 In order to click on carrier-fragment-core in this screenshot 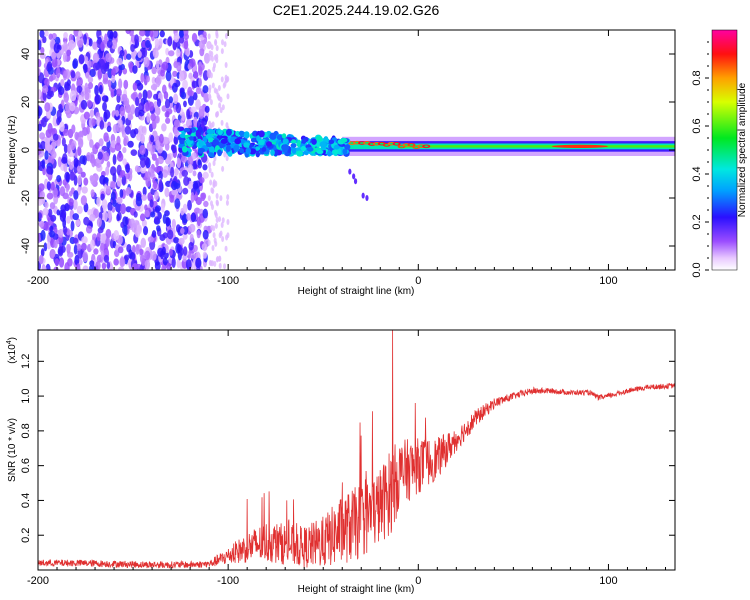, I will do `click(411, 144)`.